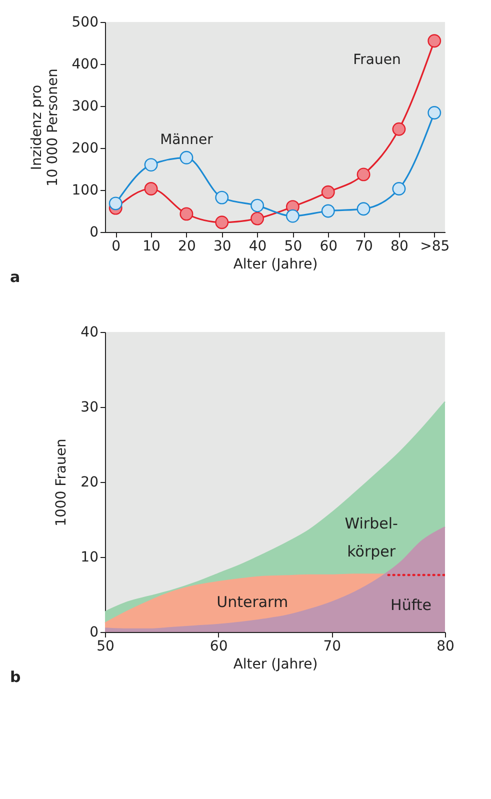 This screenshot has width=491, height=799. I want to click on y-tick-label: 20, so click(89, 482).